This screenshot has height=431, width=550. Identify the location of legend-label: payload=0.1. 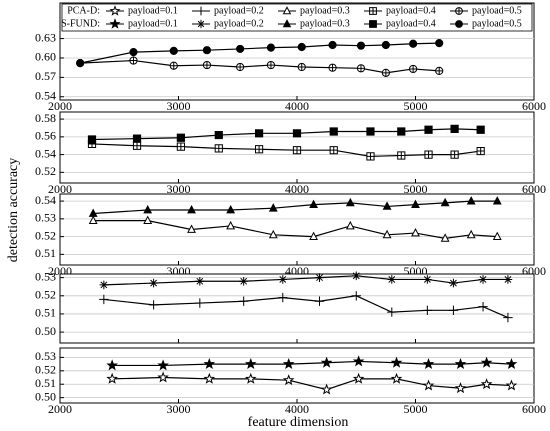
(153, 10).